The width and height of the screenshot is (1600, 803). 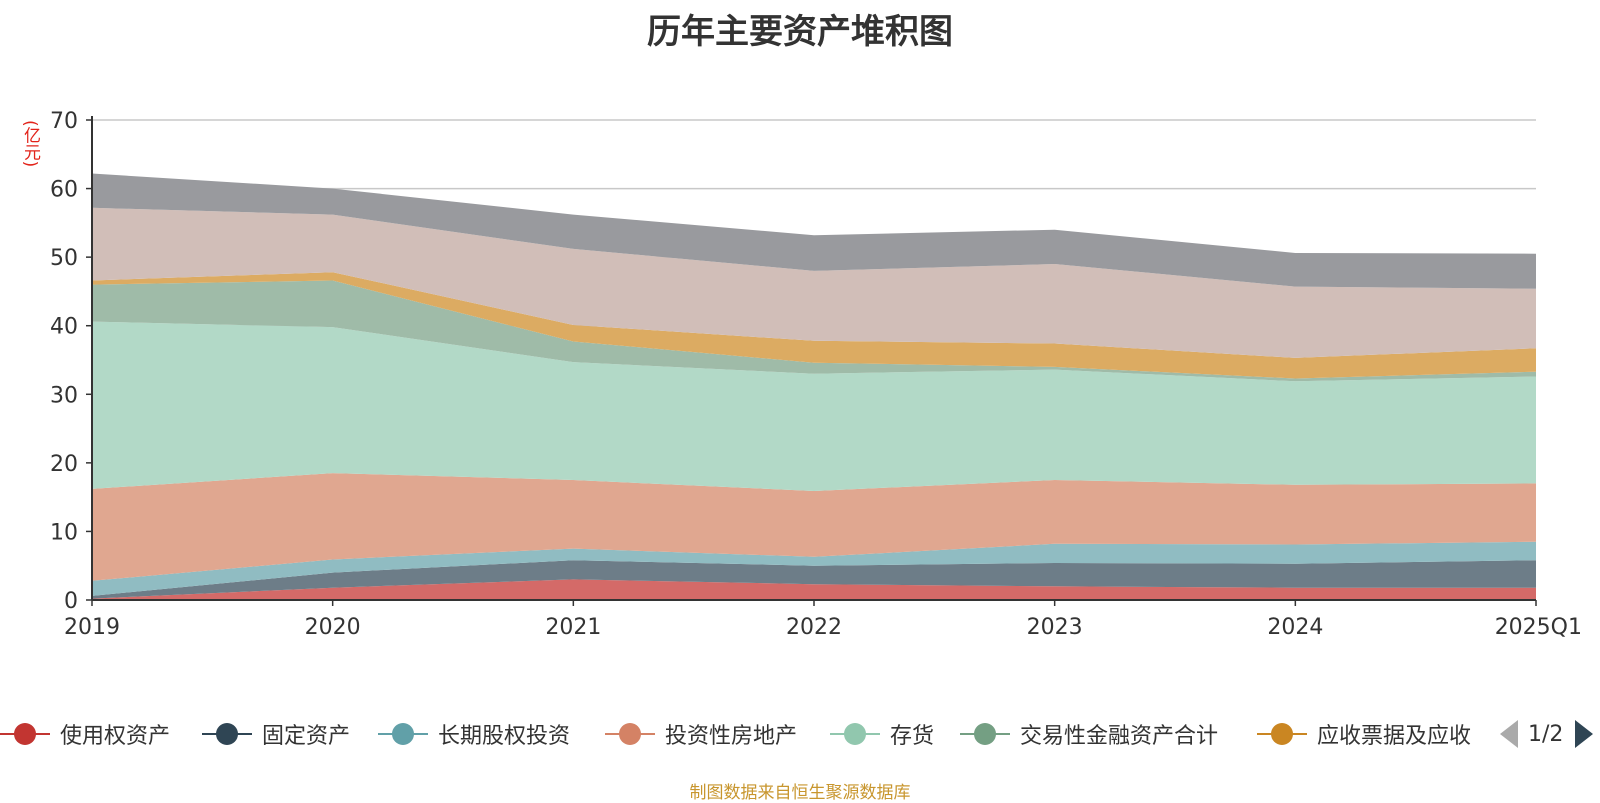 I want to click on legend-item: 固定资产, so click(x=276, y=734).